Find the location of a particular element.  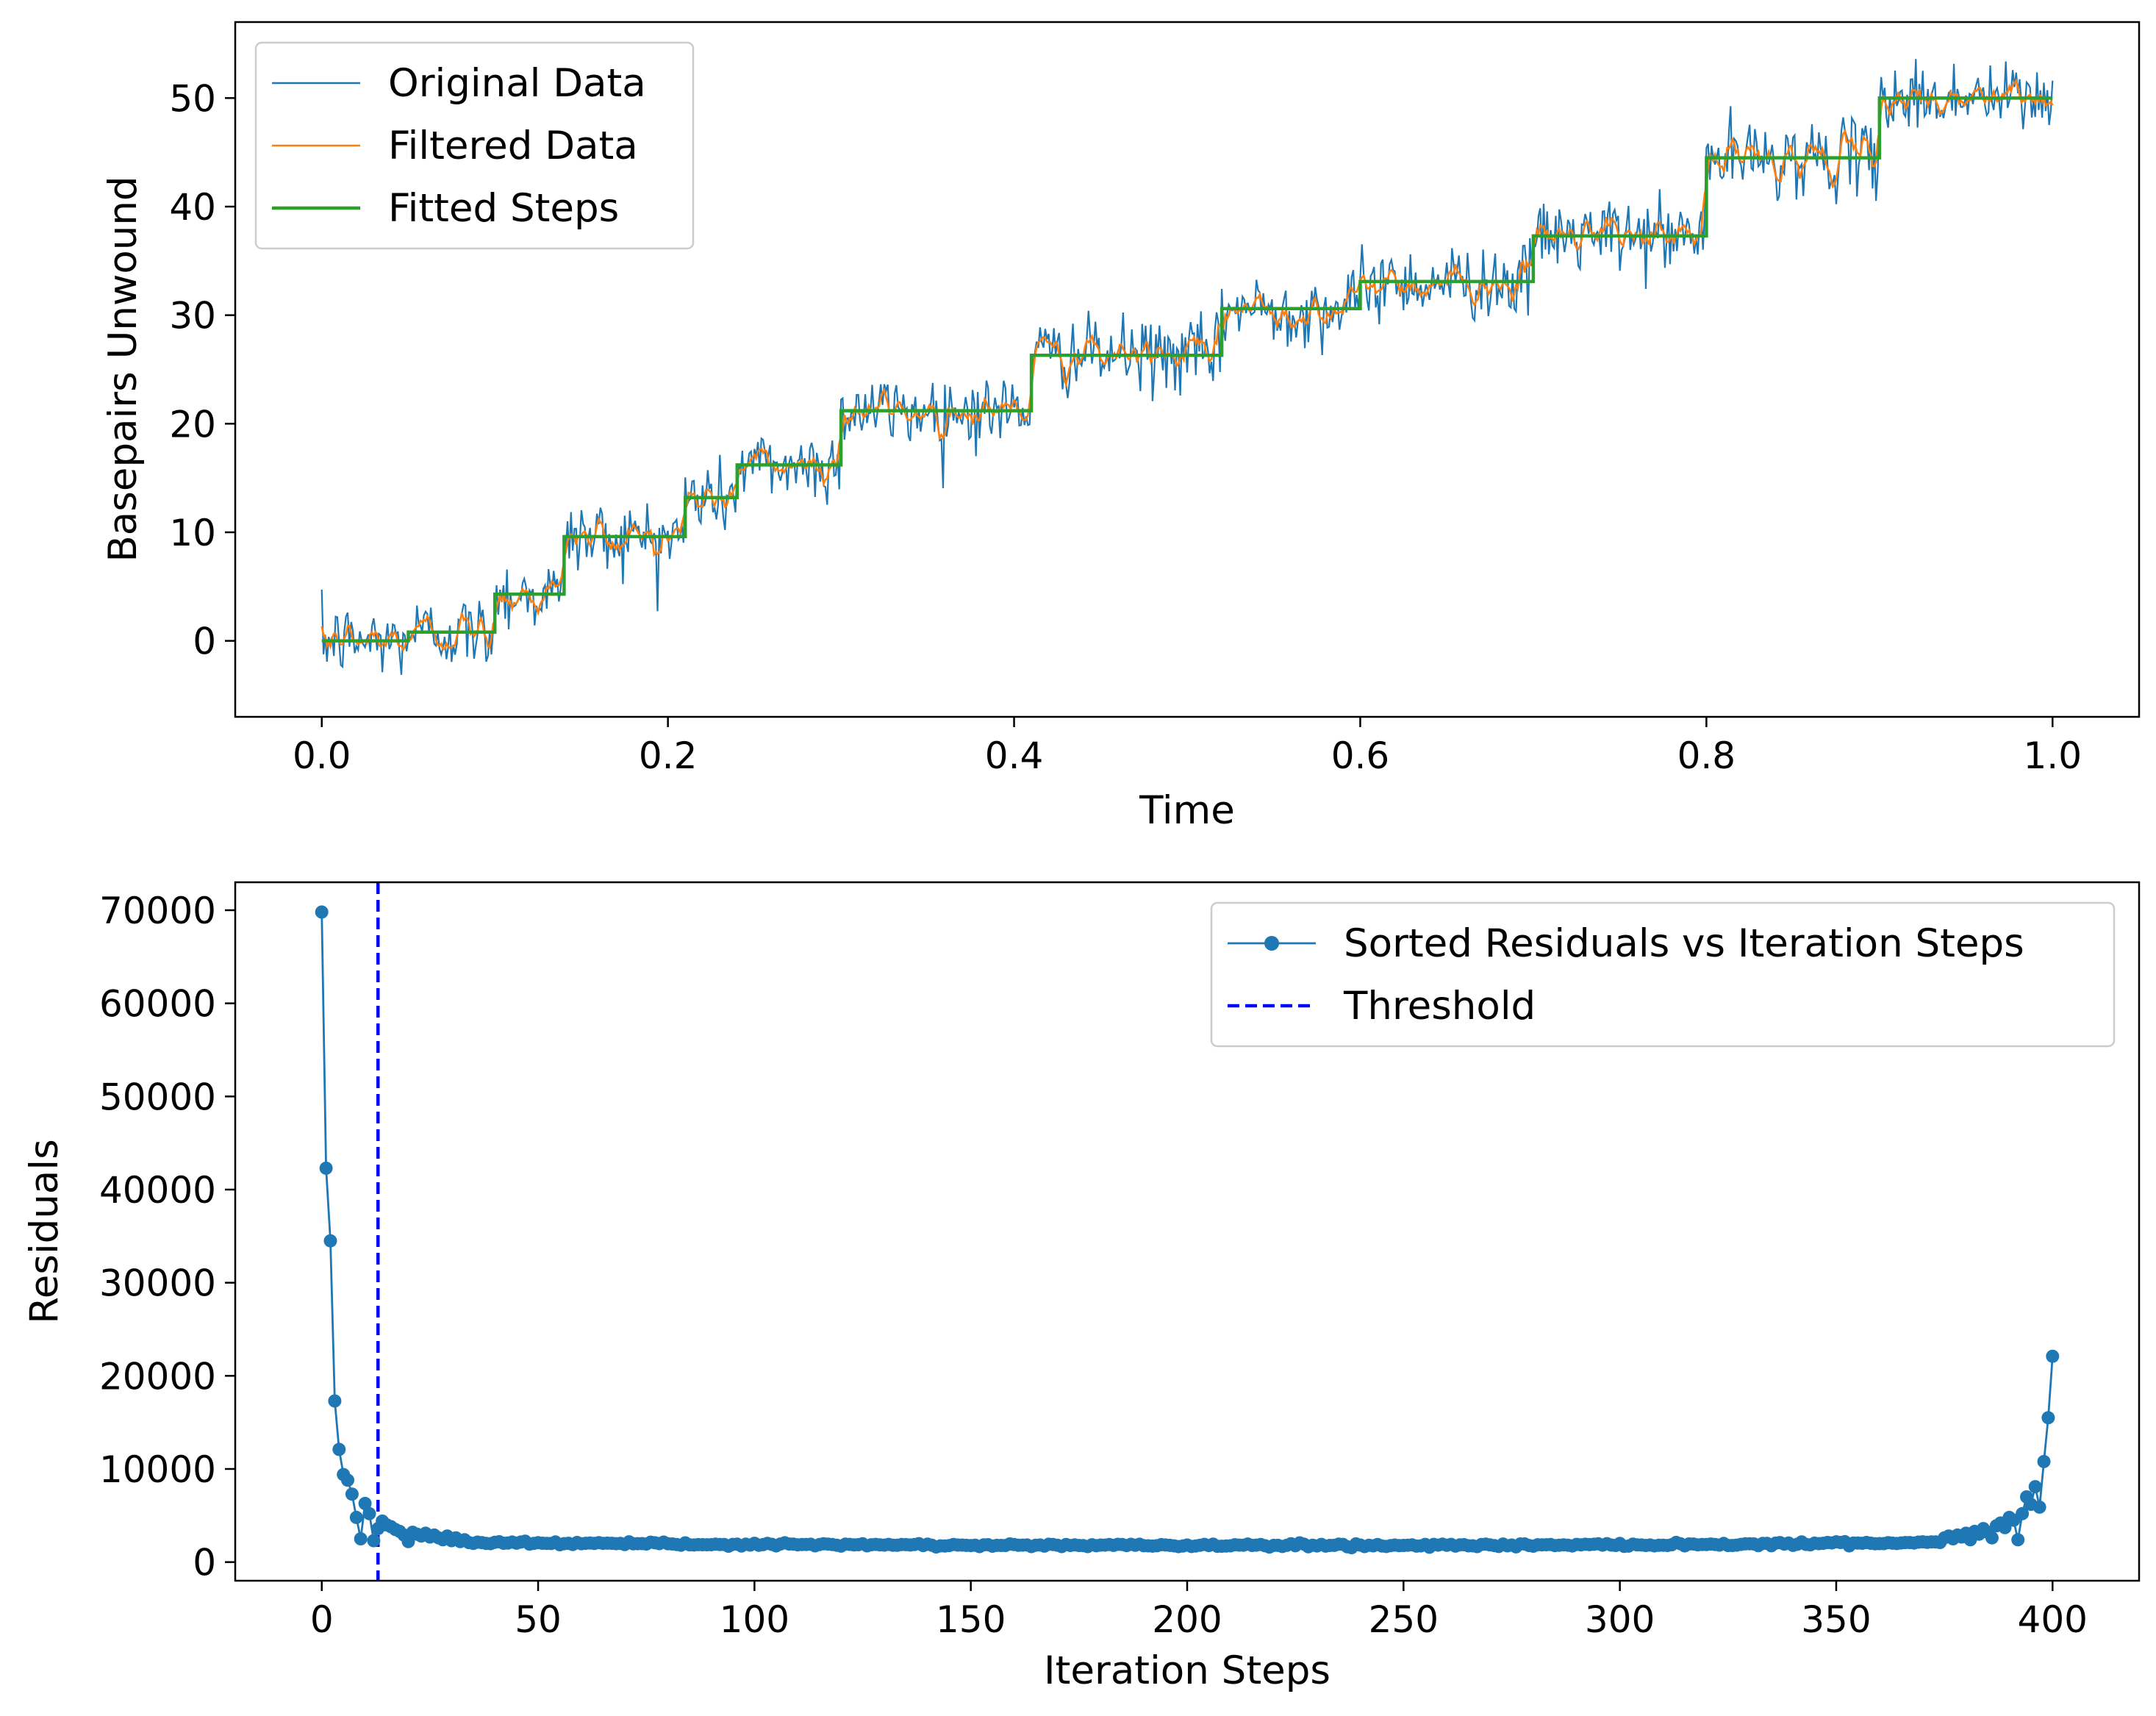

y-axis-label: Basepairs Unwound is located at coordinates (124, 369).